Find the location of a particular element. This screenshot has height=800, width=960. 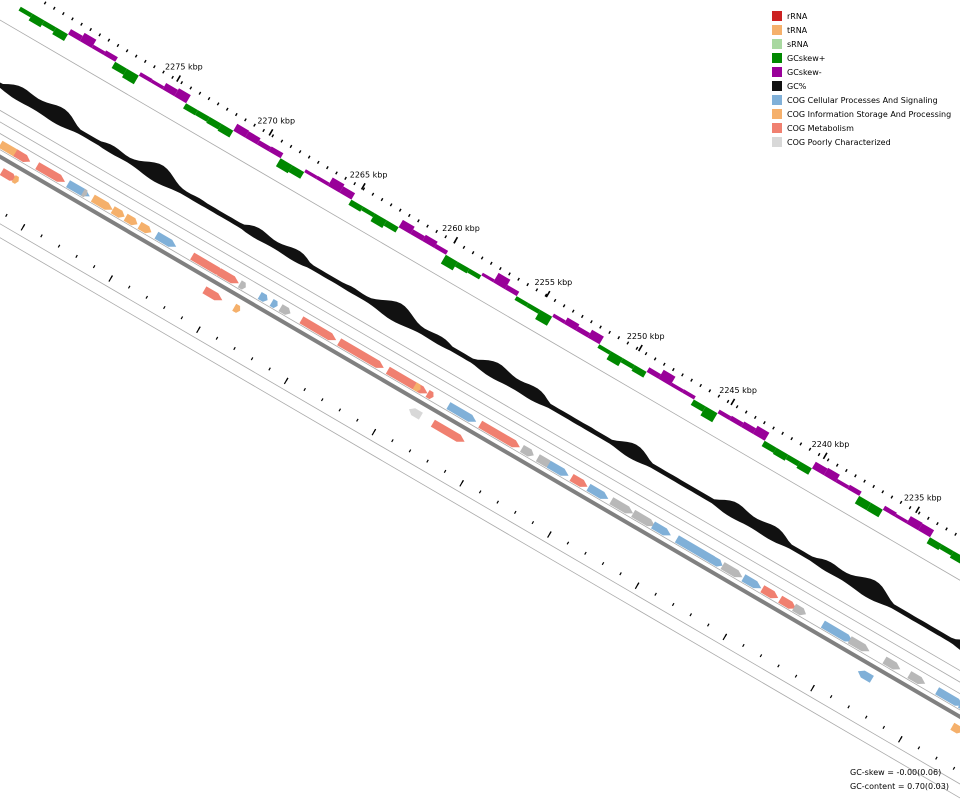

legend-item: COG Metabolism is located at coordinates (861, 128).